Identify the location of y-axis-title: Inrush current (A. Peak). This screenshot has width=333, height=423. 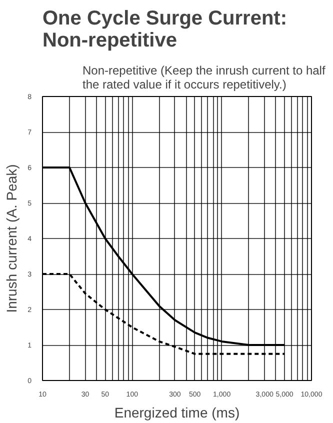
(12, 238).